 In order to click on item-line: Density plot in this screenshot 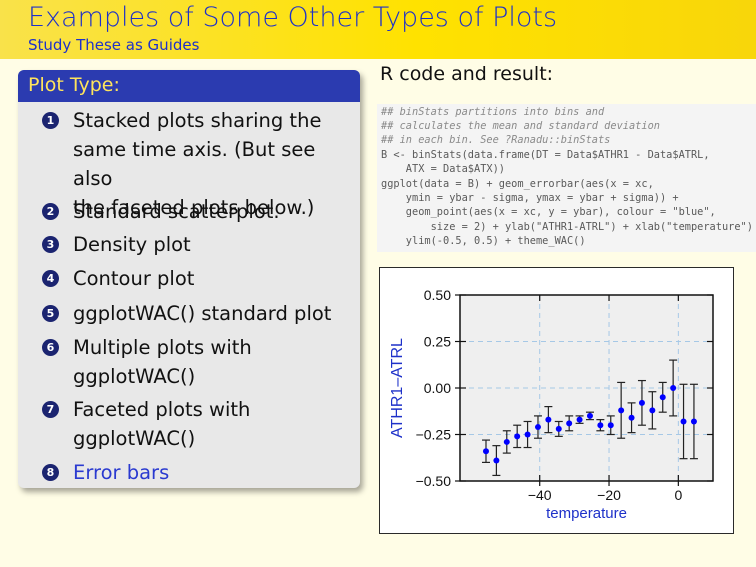, I will do `click(132, 244)`.